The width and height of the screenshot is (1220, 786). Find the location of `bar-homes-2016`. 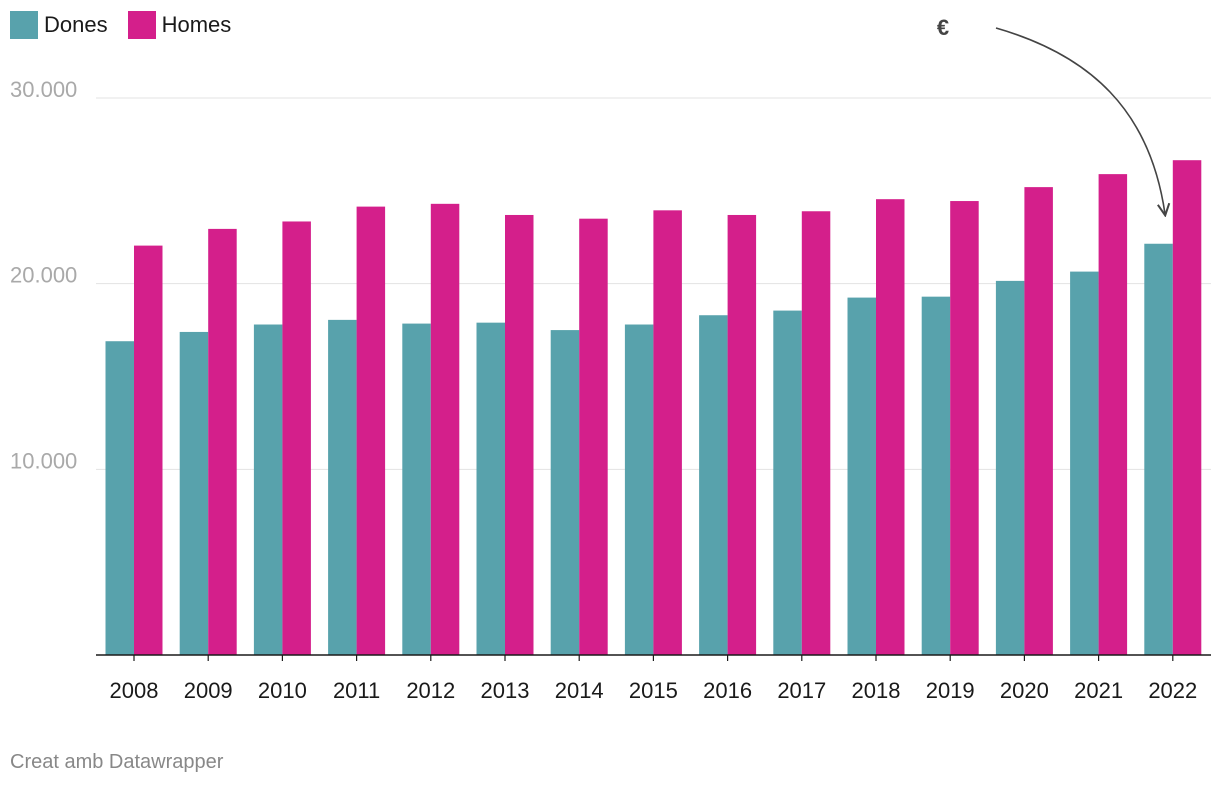

bar-homes-2016 is located at coordinates (742, 434).